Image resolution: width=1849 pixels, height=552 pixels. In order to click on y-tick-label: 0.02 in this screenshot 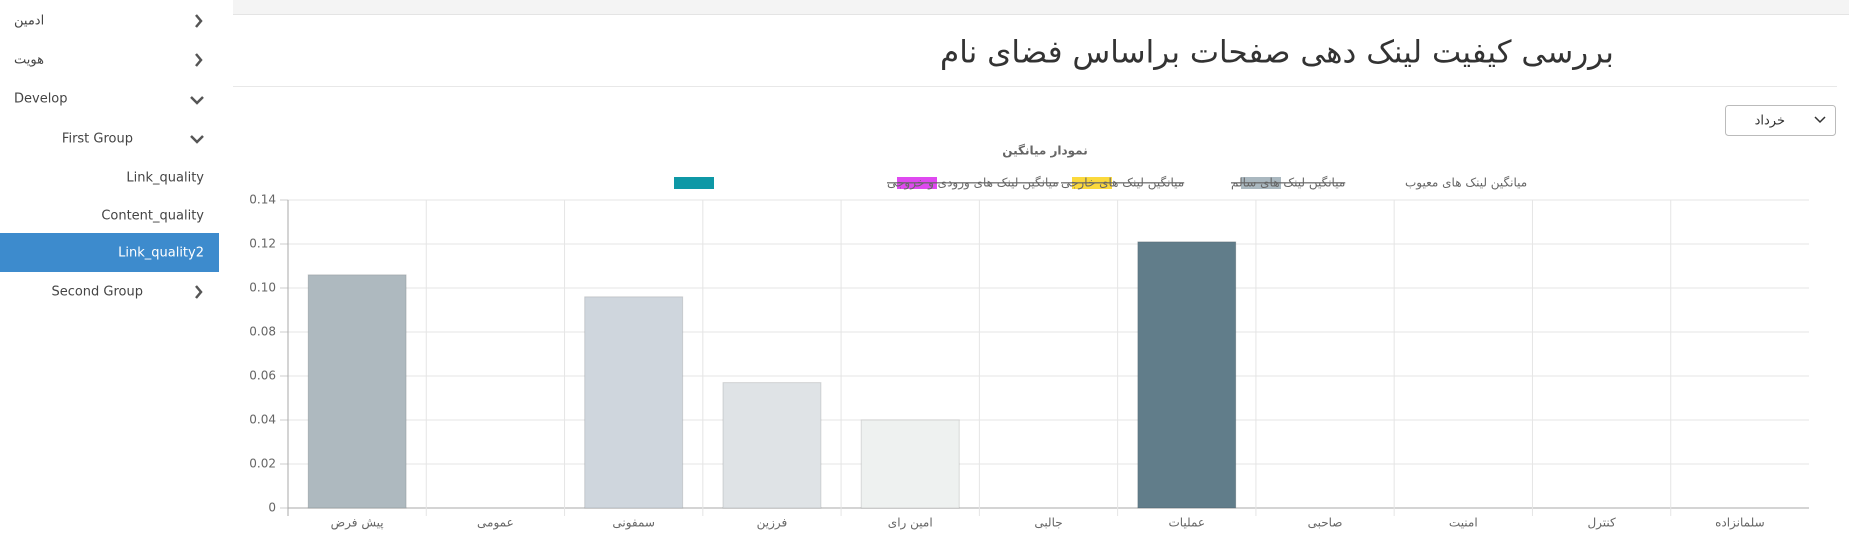, I will do `click(262, 464)`.